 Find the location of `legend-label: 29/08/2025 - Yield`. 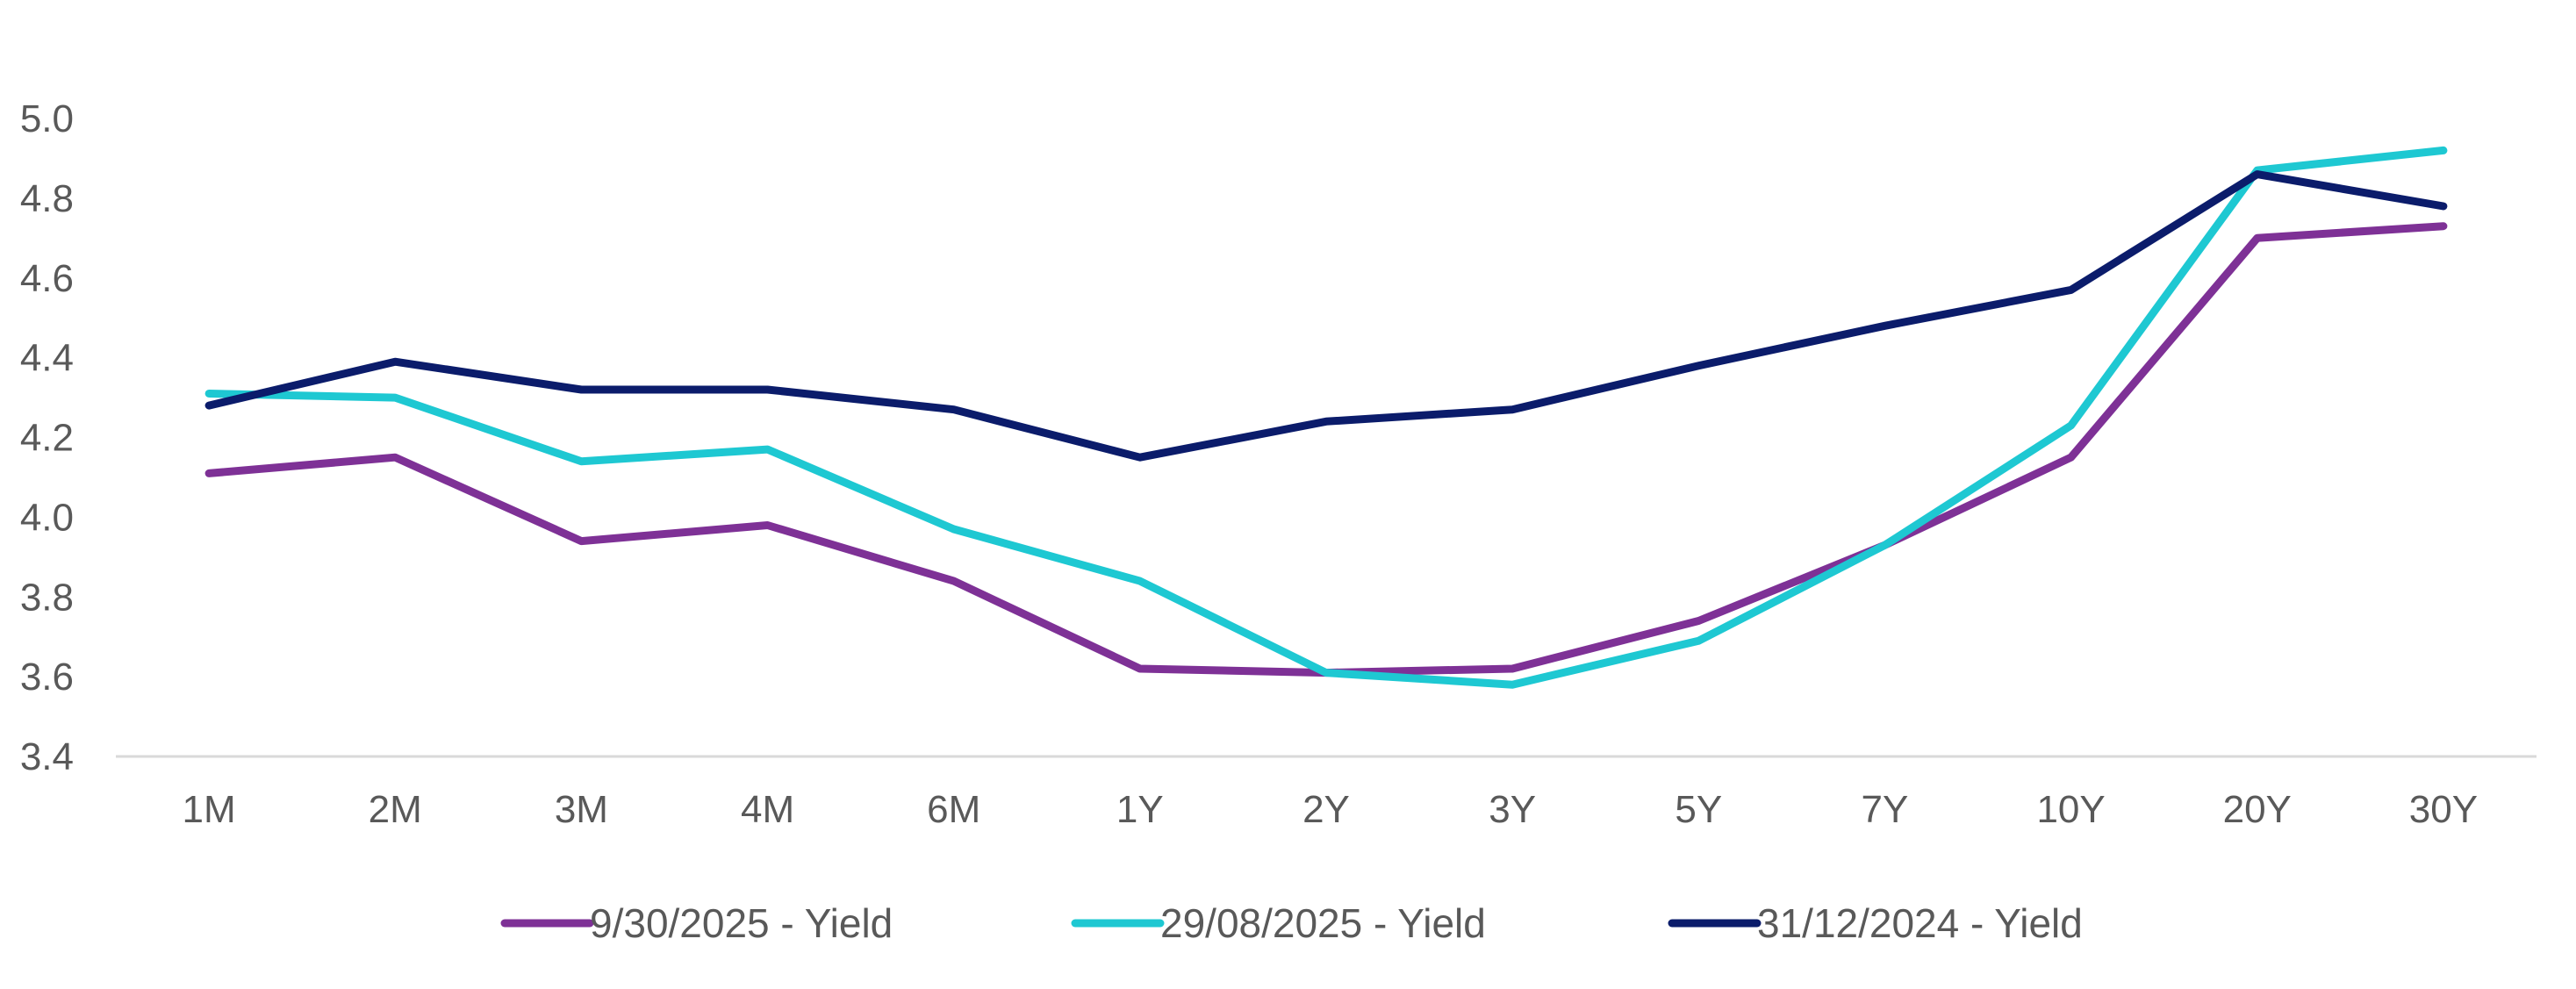

legend-label: 29/08/2025 - Yield is located at coordinates (1323, 923).